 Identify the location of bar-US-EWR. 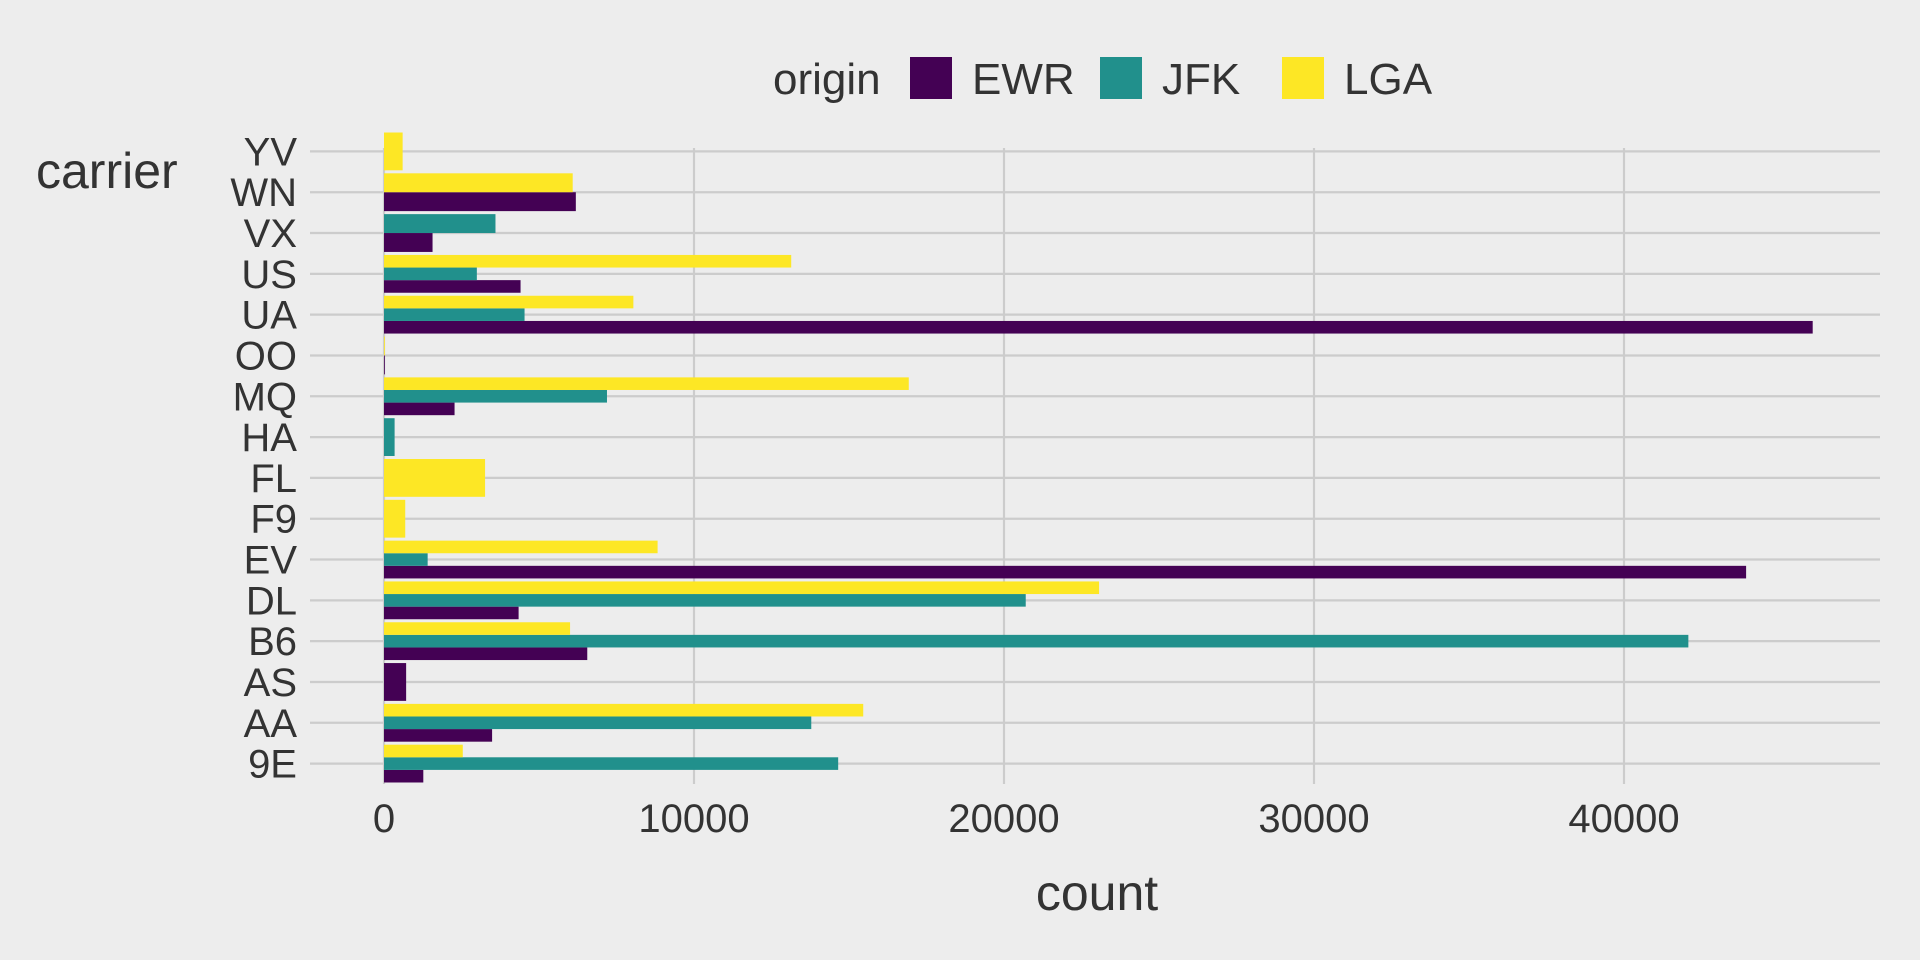
(452, 286).